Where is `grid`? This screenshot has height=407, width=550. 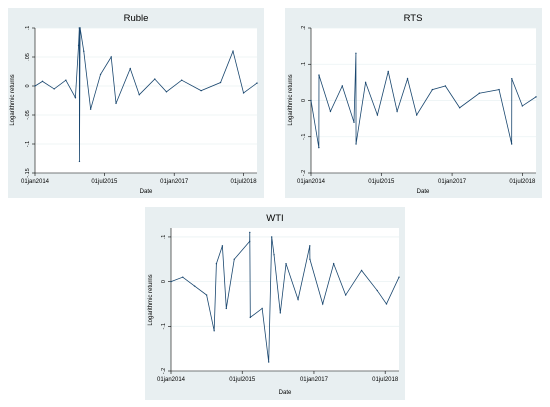
grid is located at coordinates (423, 100).